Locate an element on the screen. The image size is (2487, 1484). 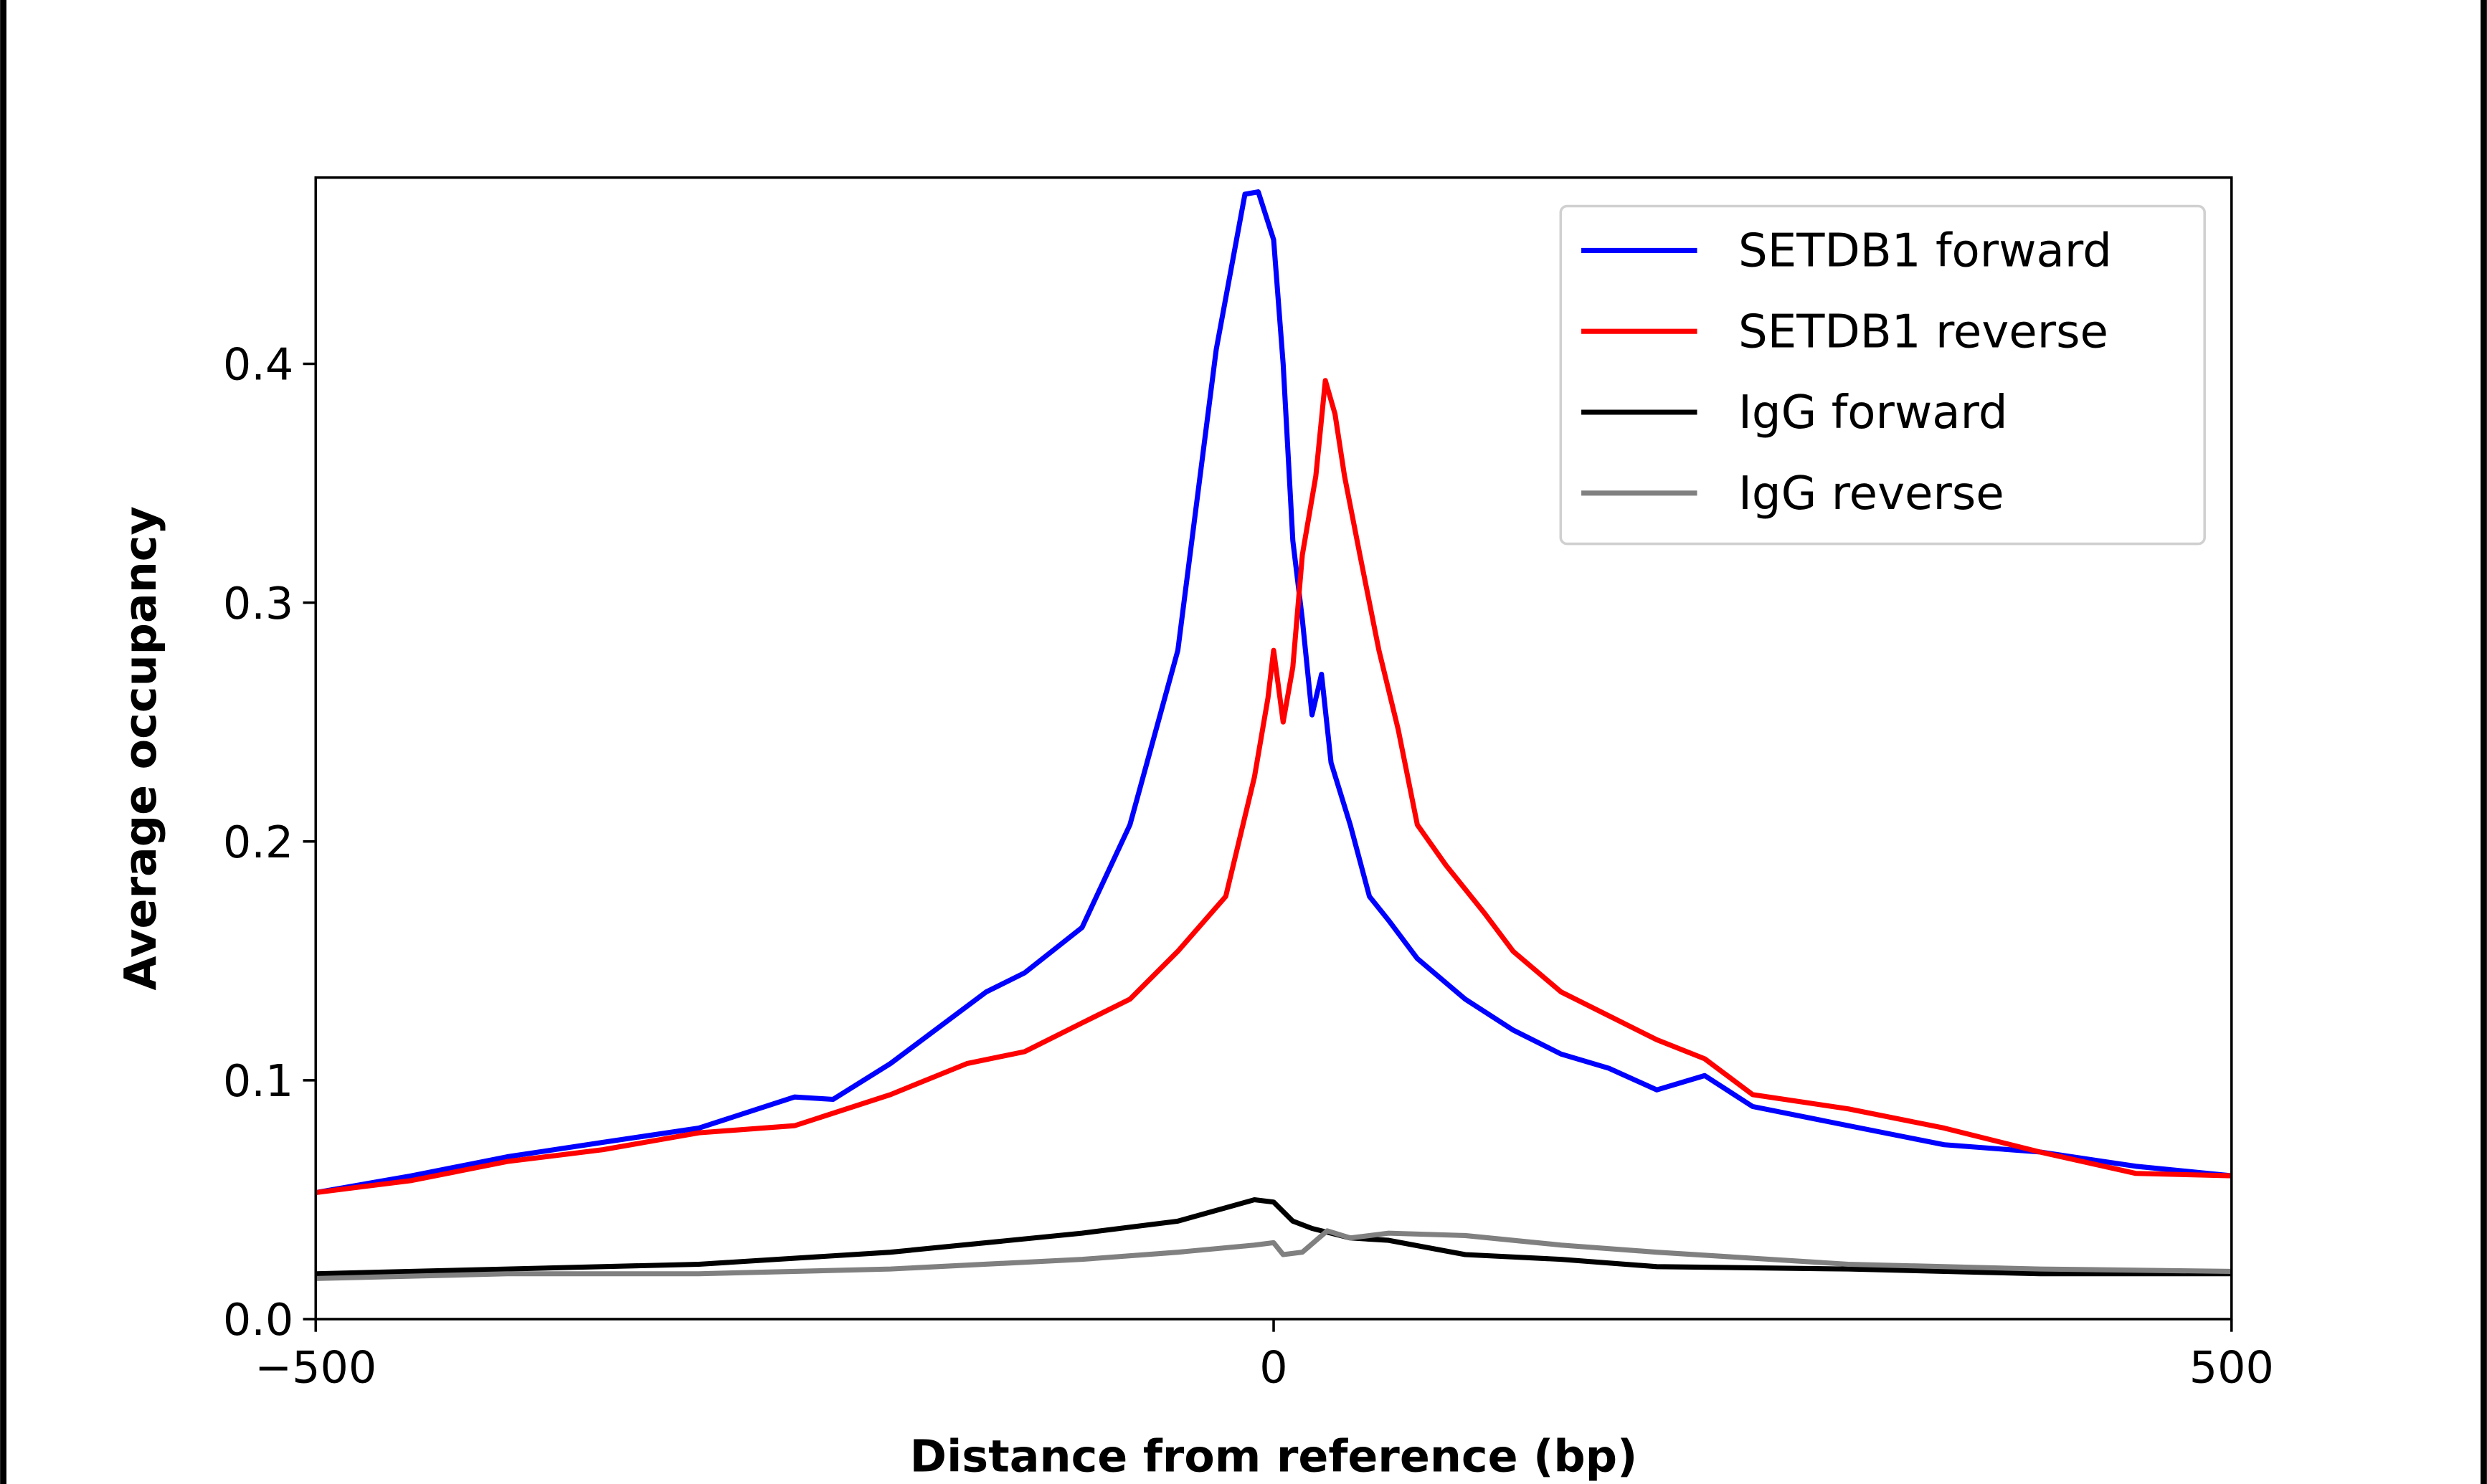
legend-label: IgG reverse is located at coordinates (1871, 493).